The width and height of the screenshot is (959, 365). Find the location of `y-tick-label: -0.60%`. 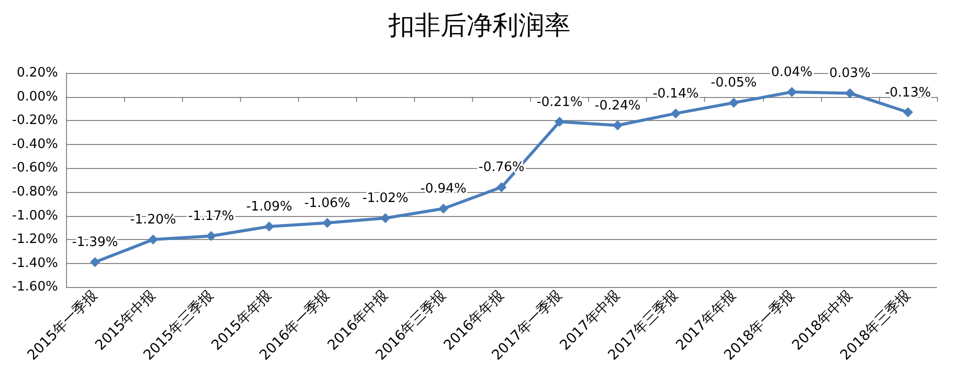

y-tick-label: -0.60% is located at coordinates (35, 168).